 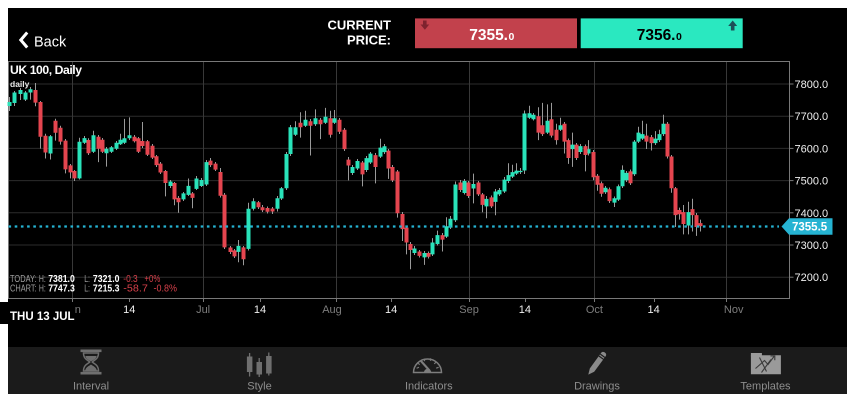 What do you see at coordinates (812, 182) in the screenshot?
I see `svg-text: 7500.0` at bounding box center [812, 182].